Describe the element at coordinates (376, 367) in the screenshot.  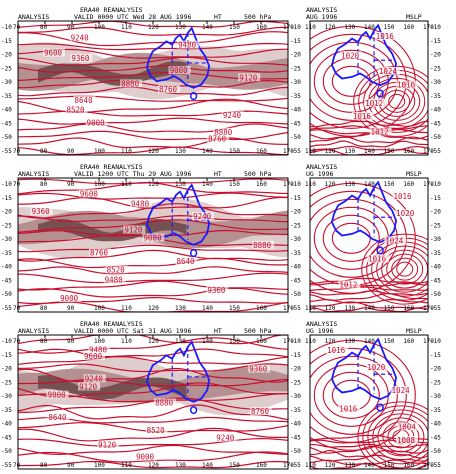
I see `isobar-label: 1020` at that location.